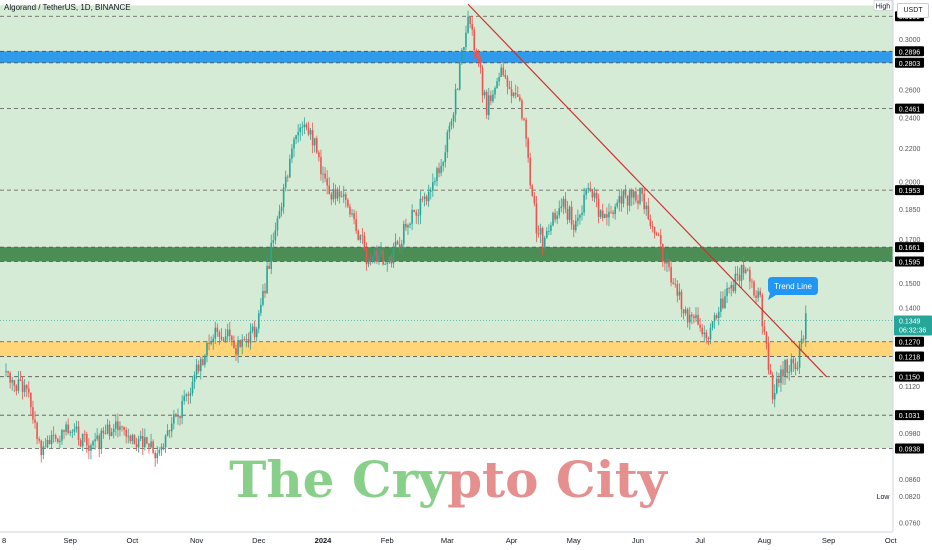 The image size is (932, 550). I want to click on x-tick-label: Oct, so click(891, 540).